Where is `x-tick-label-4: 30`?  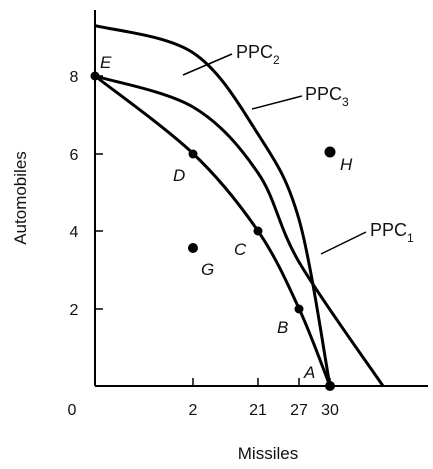 x-tick-label-4: 30 is located at coordinates (330, 410).